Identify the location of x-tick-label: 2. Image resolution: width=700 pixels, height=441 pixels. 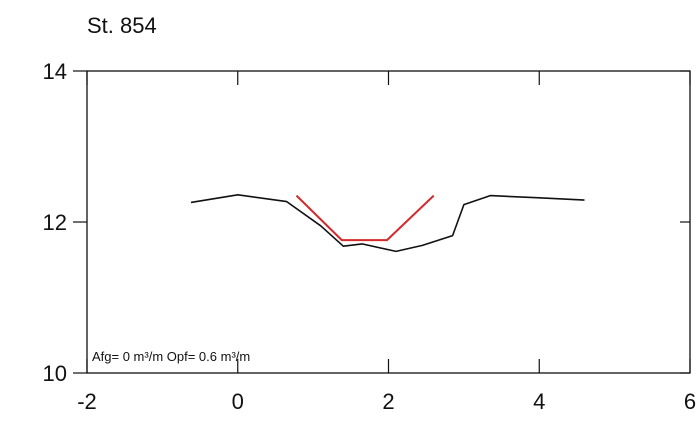
(388, 401).